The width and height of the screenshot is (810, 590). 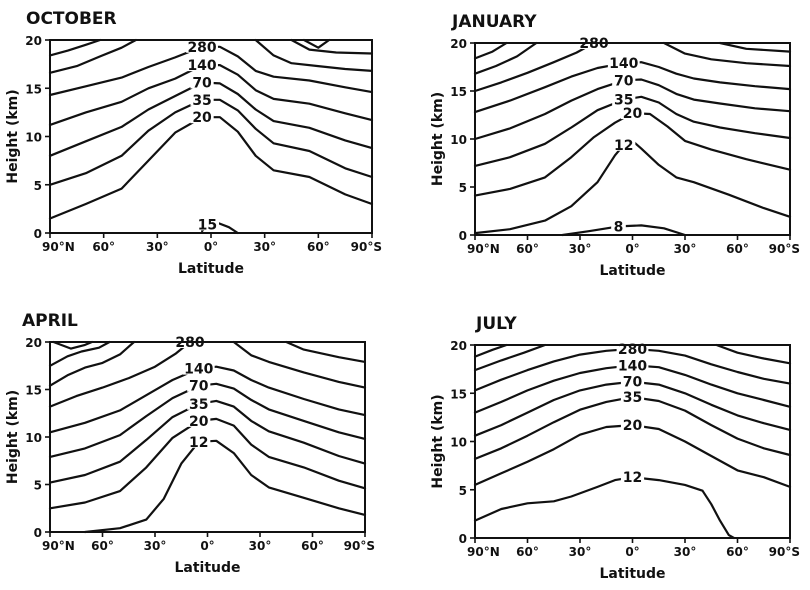 I want to click on panel-title: JULY, so click(x=496, y=324).